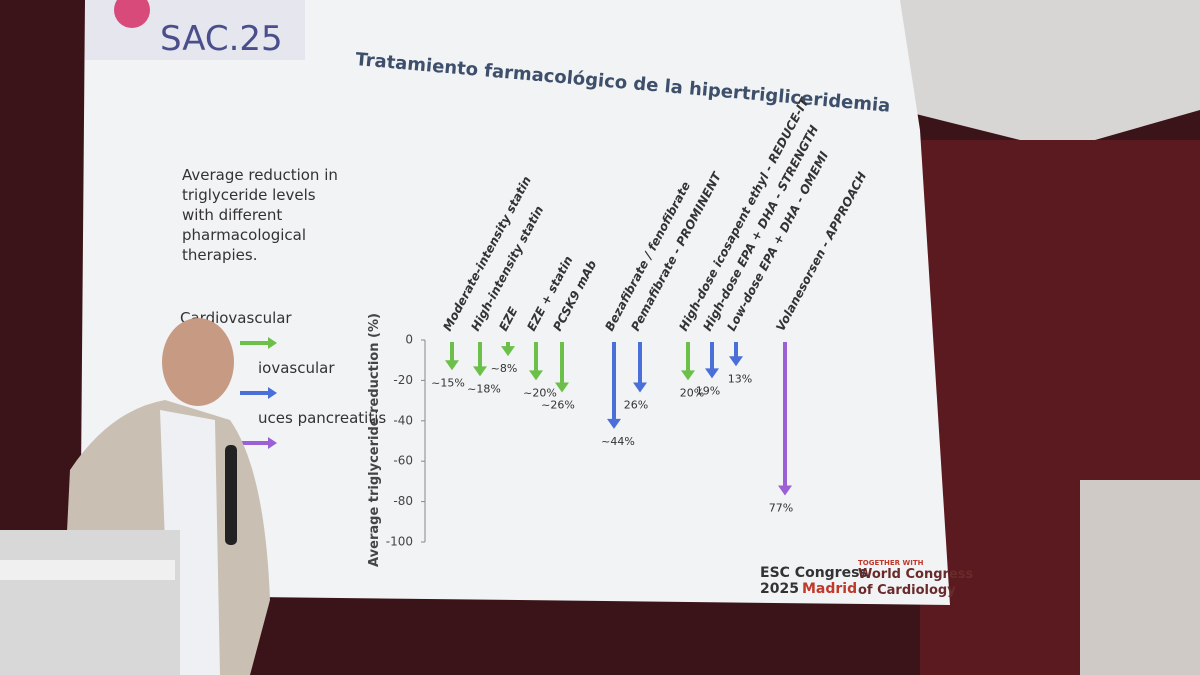 Image resolution: width=1200 pixels, height=675 pixels. Describe the element at coordinates (891, 563) in the screenshot. I see `together: TOGETHER WITH` at that location.